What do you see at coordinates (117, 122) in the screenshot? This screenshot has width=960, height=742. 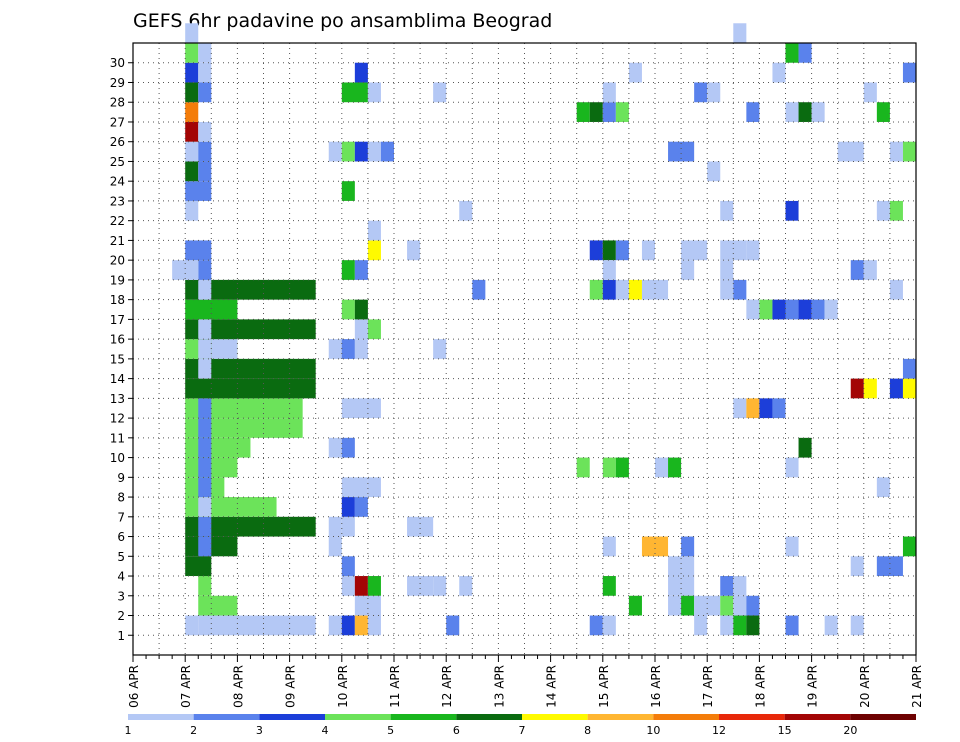 I see `y-tick-label: 27` at bounding box center [117, 122].